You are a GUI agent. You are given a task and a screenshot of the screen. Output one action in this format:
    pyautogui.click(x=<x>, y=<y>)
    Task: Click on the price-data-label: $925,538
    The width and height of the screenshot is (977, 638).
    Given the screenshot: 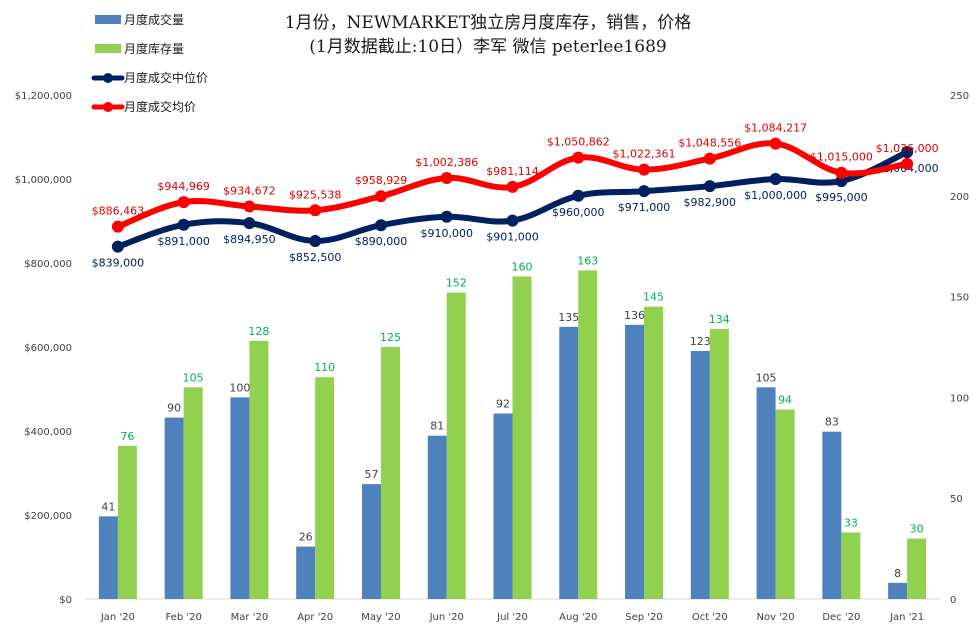 What is the action you would take?
    pyautogui.click(x=315, y=194)
    